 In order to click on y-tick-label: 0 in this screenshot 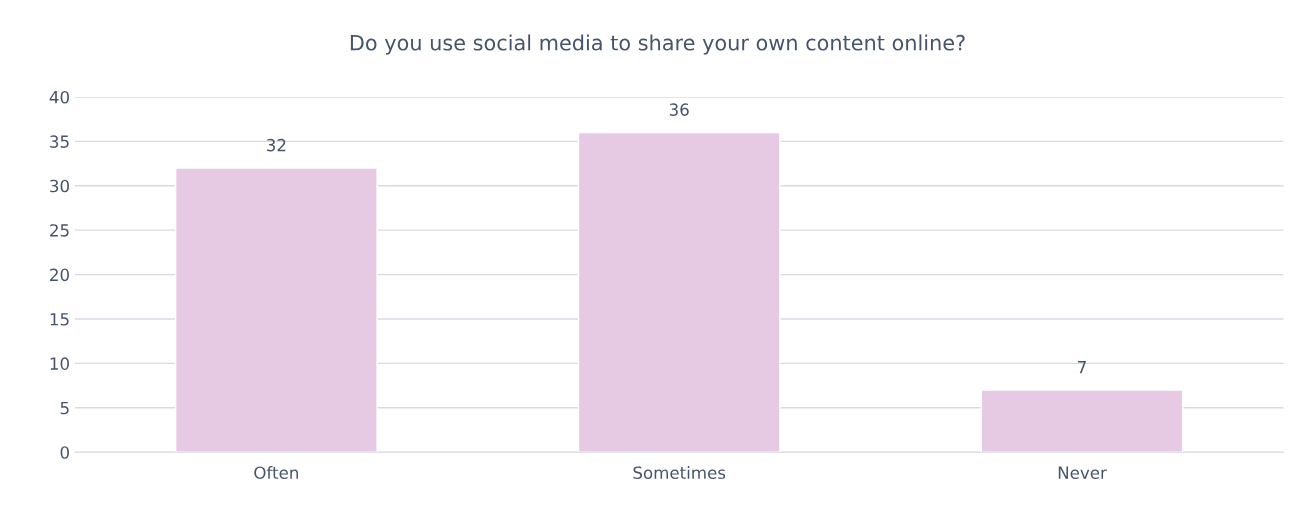, I will do `click(64, 452)`.